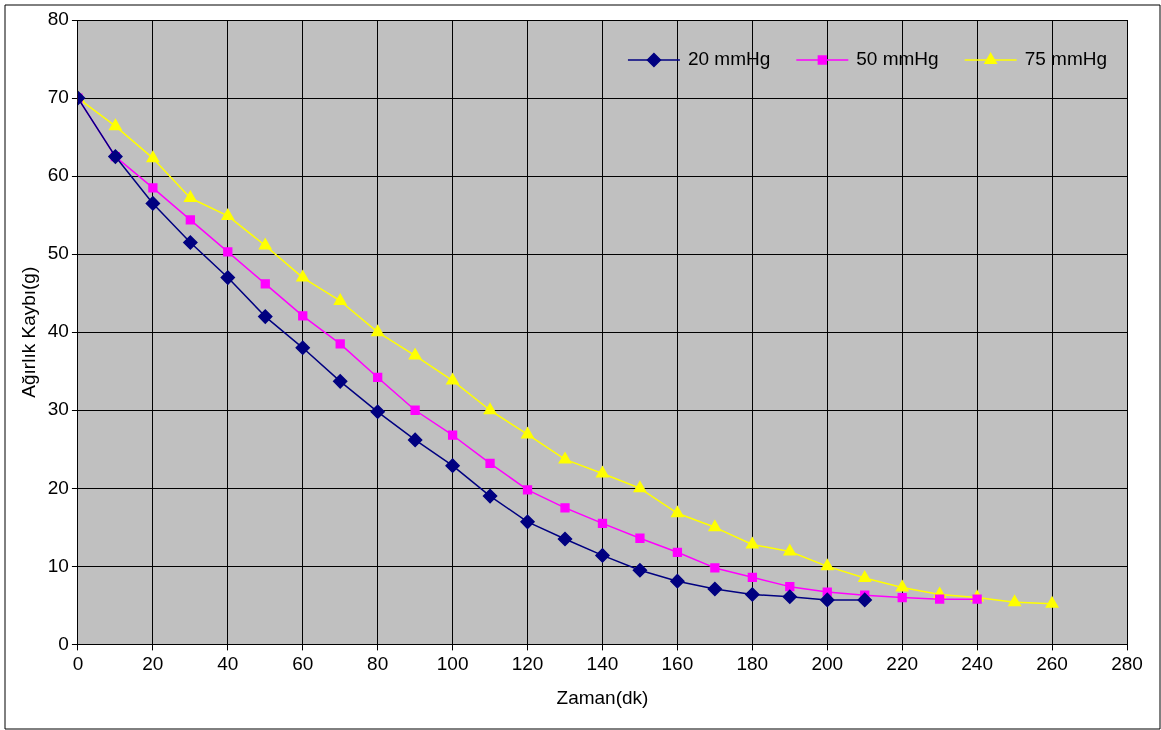  I want to click on y-tick-label: 70, so click(58, 97).